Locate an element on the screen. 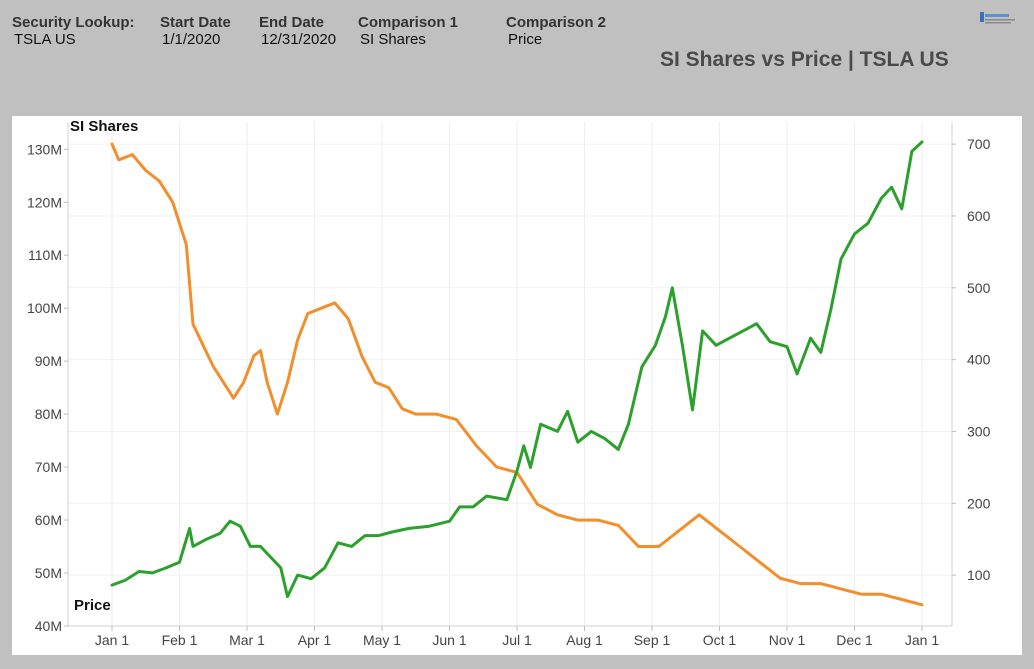 This screenshot has width=1034, height=669. x-tick-label: Nov 1 is located at coordinates (787, 640).